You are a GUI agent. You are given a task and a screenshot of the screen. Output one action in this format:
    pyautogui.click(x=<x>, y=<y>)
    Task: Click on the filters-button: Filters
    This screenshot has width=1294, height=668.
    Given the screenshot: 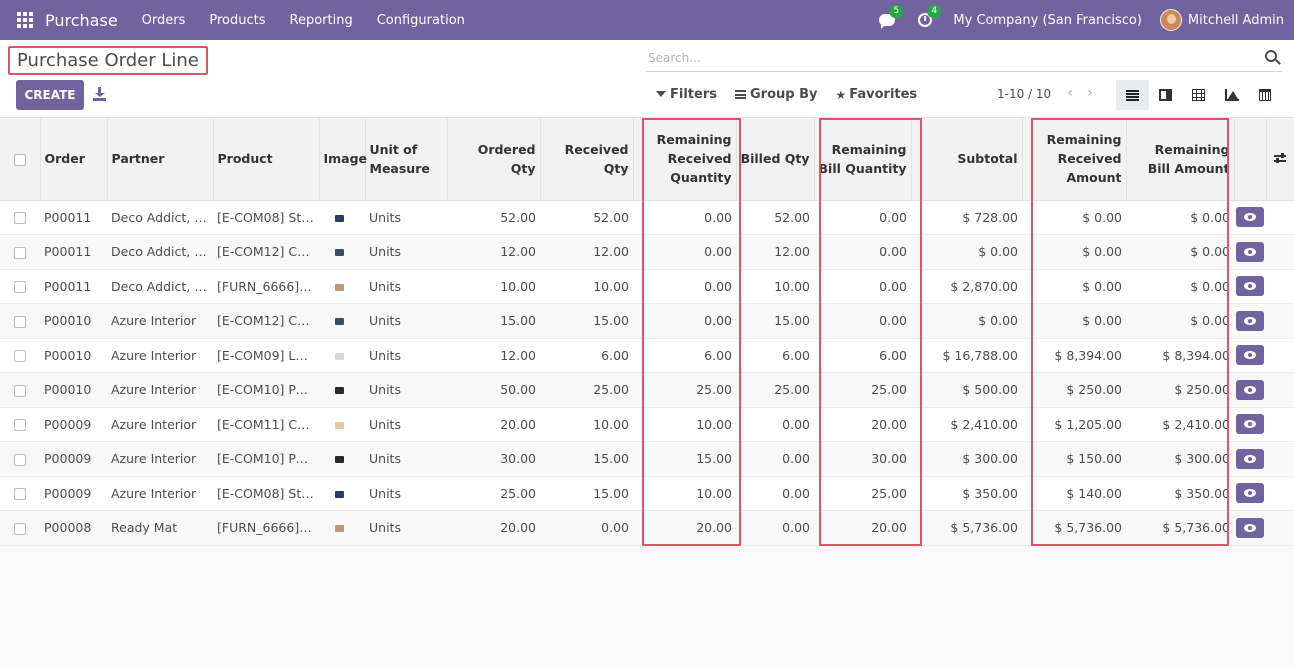 What is the action you would take?
    pyautogui.click(x=686, y=94)
    